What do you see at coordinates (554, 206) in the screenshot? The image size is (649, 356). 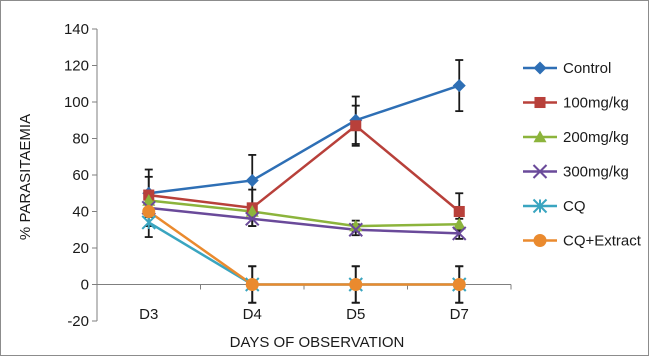 I see `legend-item: CQ` at bounding box center [554, 206].